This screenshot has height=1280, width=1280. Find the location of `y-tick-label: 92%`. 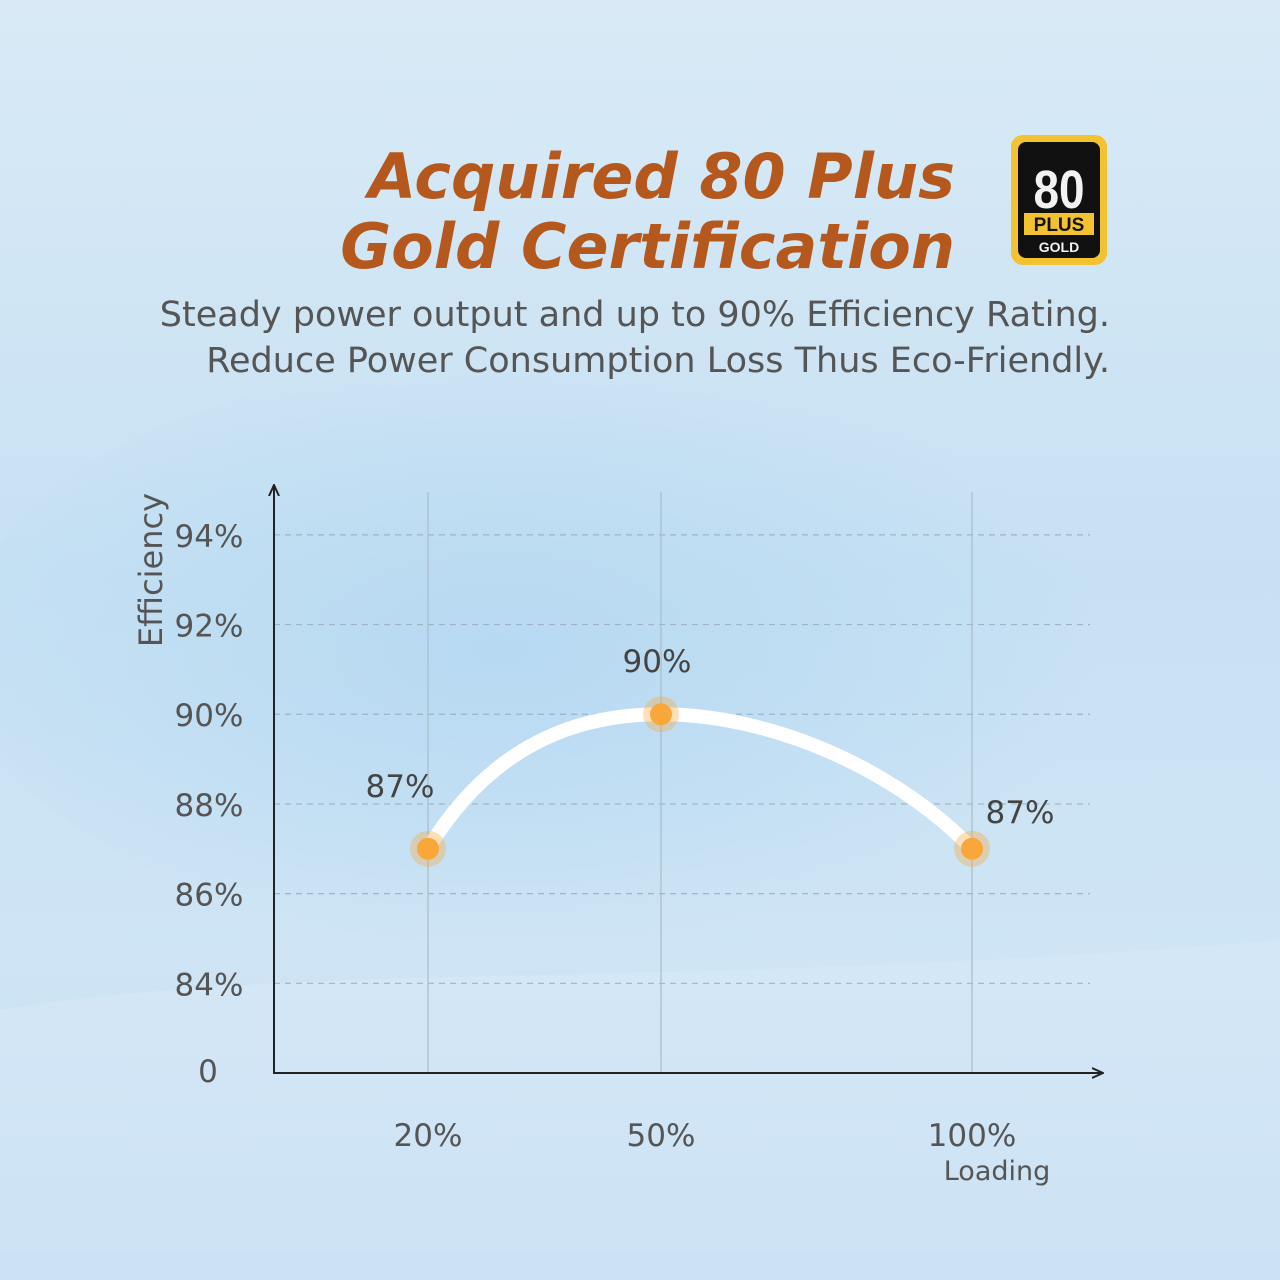

y-tick-label: 92% is located at coordinates (209, 627).